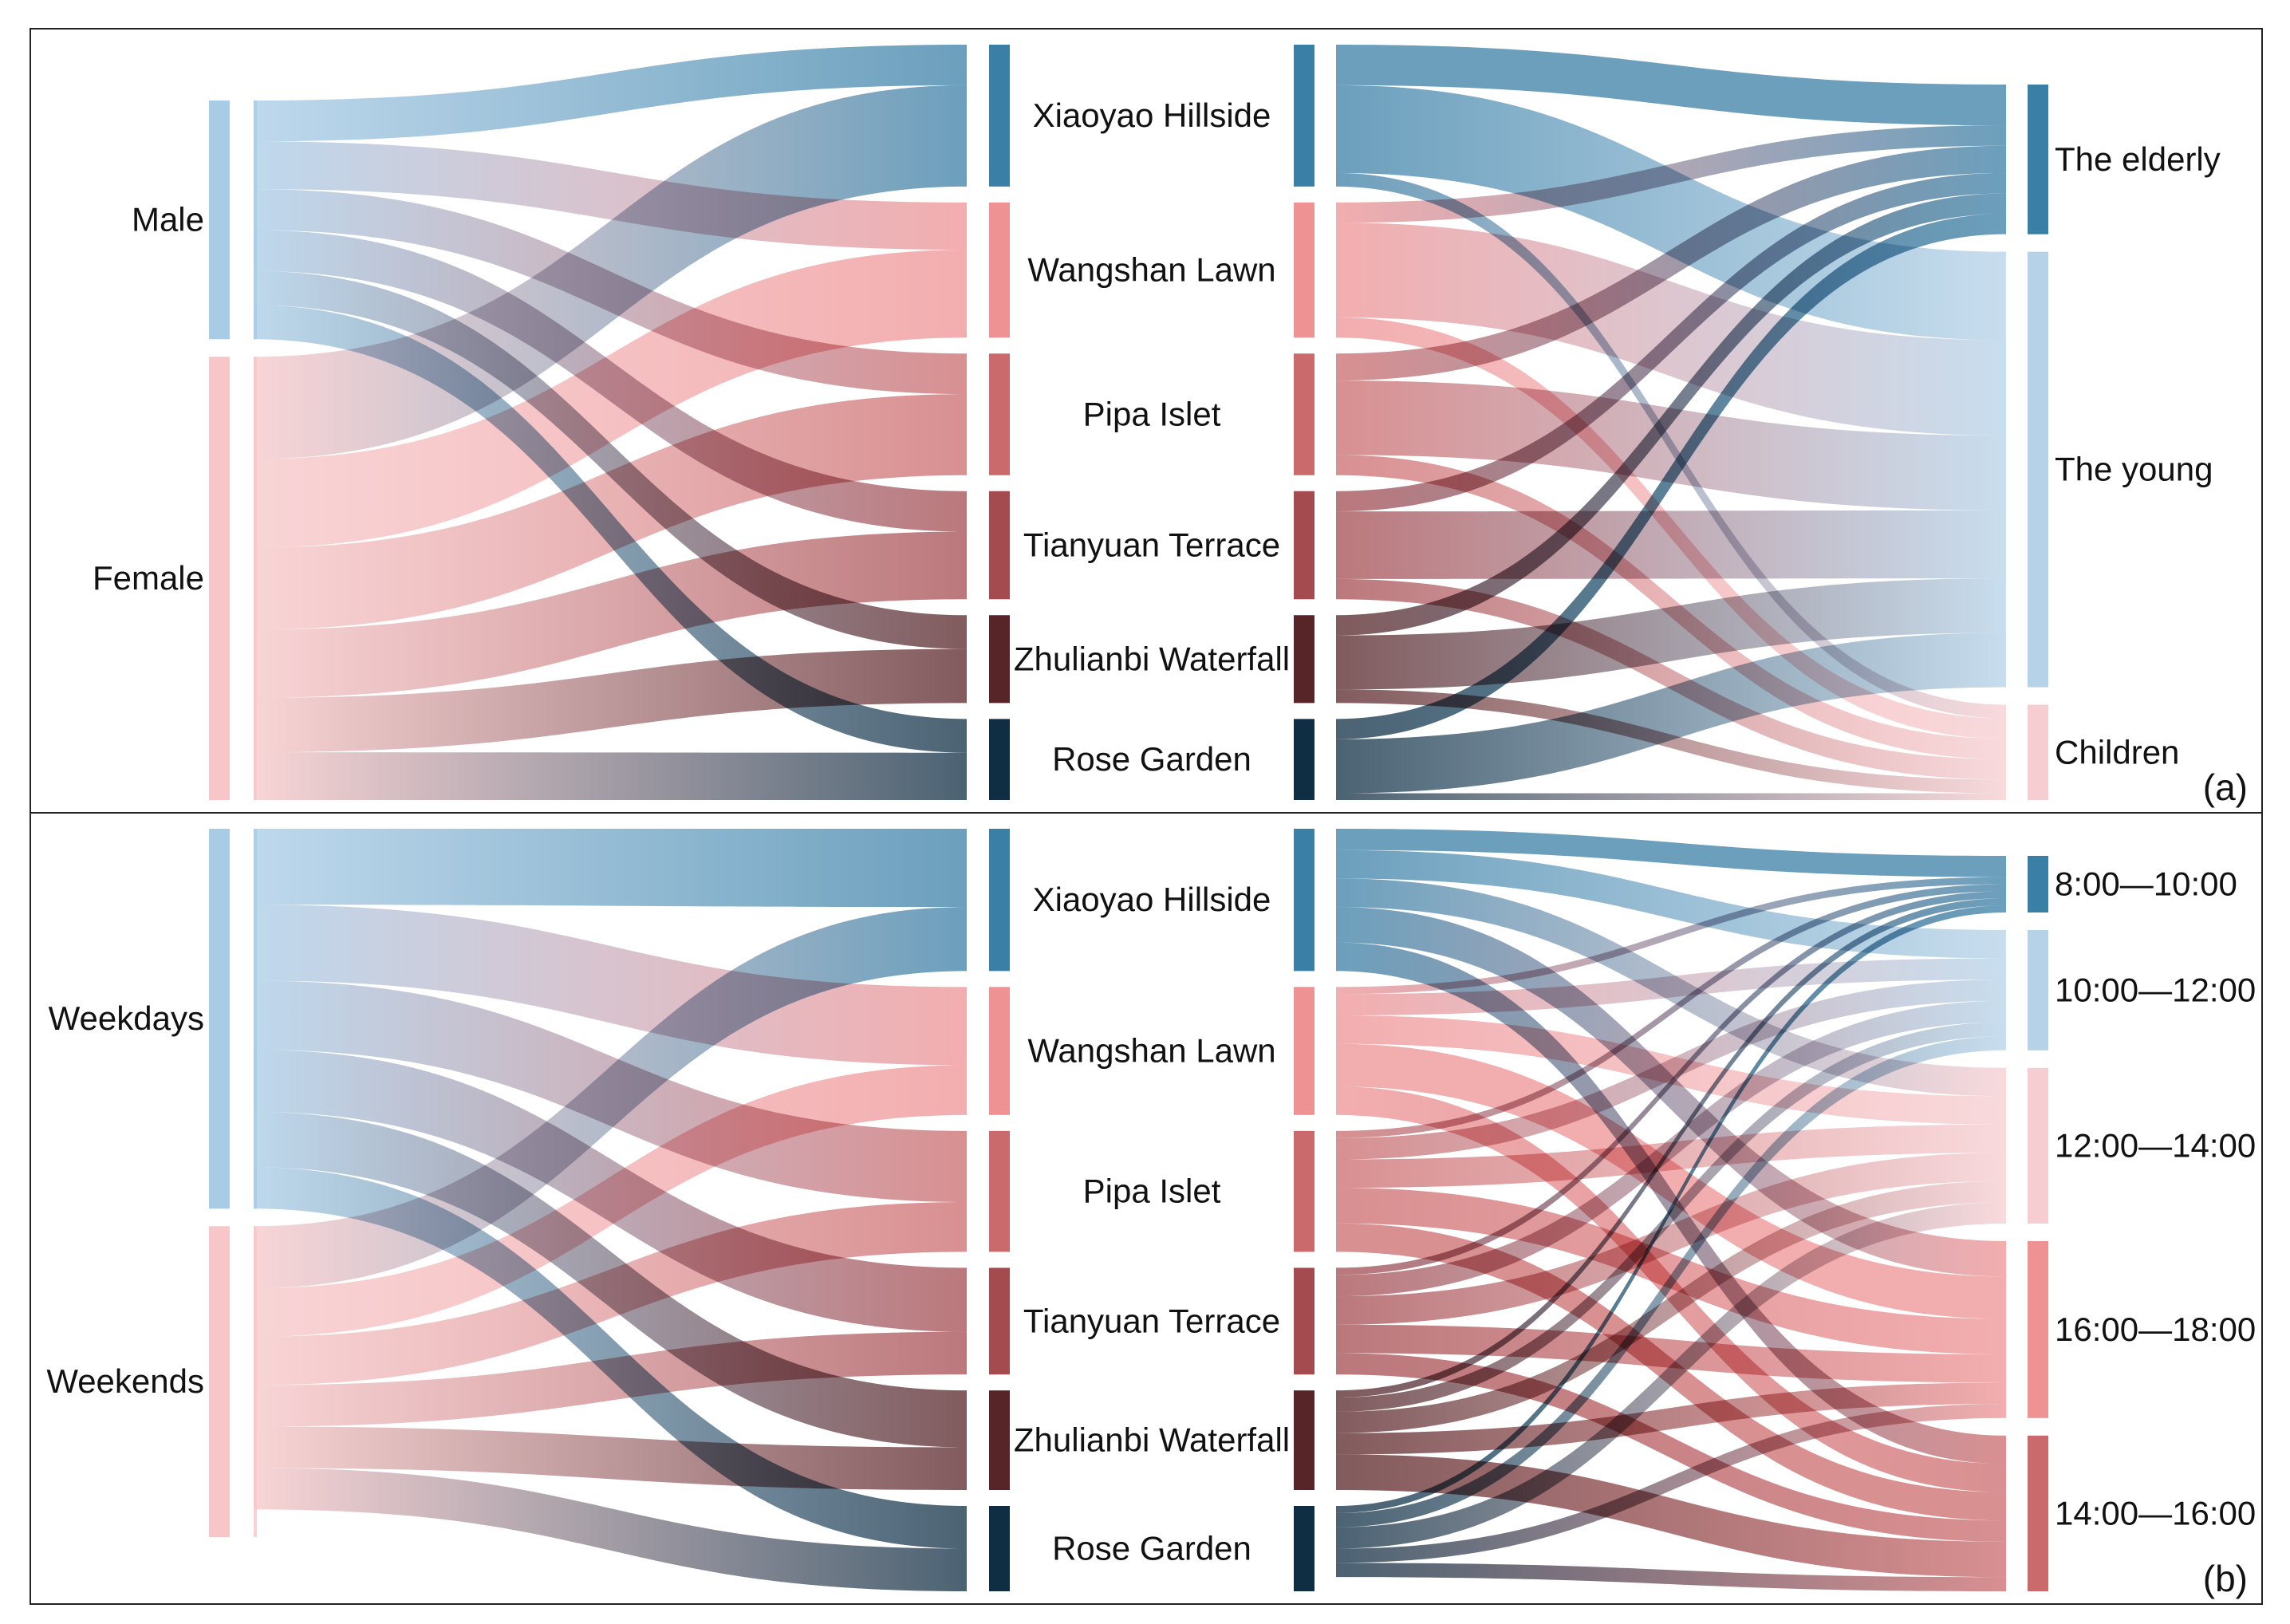 The image size is (2290, 1624). I want to click on label-female: Female, so click(148, 578).